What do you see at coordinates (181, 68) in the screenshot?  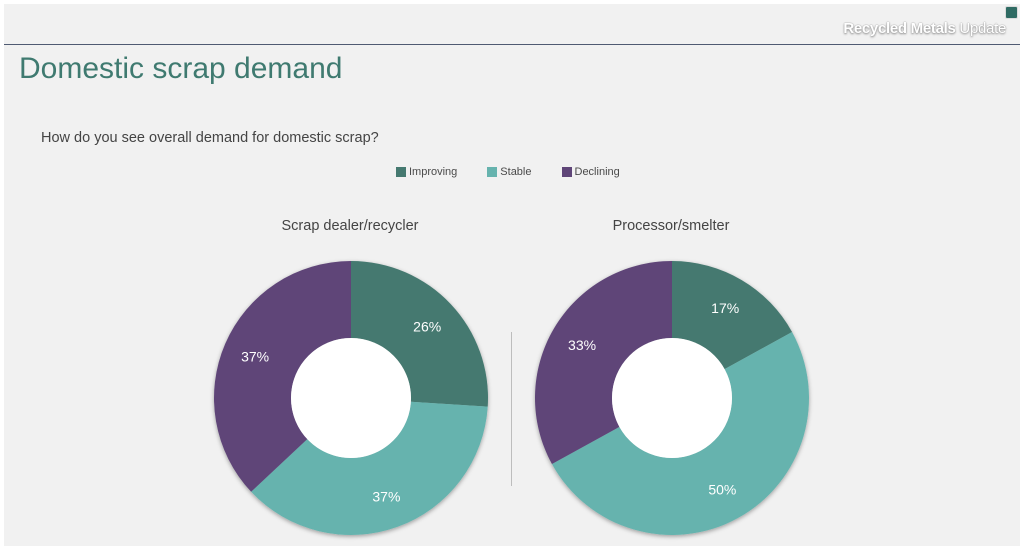 I see `slide-title: Domestic scrap demand` at bounding box center [181, 68].